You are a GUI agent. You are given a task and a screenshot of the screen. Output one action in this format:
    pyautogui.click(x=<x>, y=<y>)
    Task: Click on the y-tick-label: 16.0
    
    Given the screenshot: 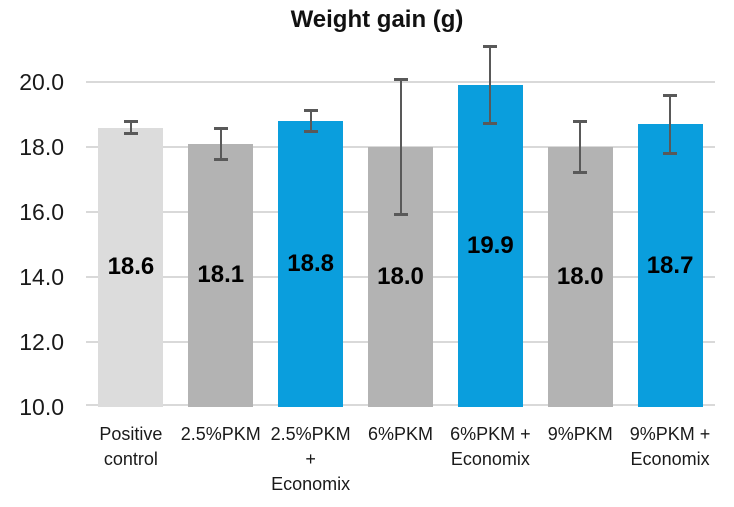 What is the action you would take?
    pyautogui.click(x=41, y=212)
    